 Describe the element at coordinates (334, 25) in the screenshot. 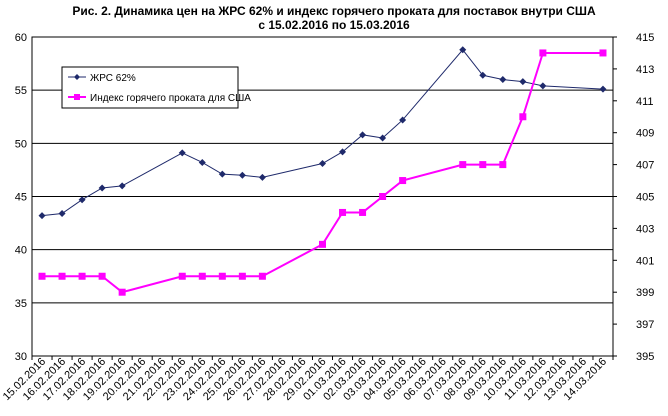

I see `chart-title-line-2: с 15.02.2016 по 15.03.2016` at that location.